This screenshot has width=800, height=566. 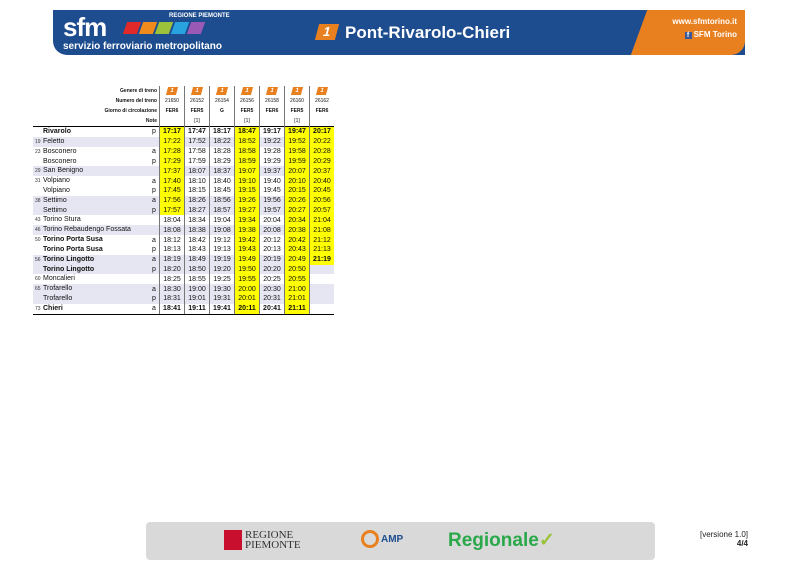 What do you see at coordinates (197, 309) in the screenshot?
I see `time-cell: 19:11` at bounding box center [197, 309].